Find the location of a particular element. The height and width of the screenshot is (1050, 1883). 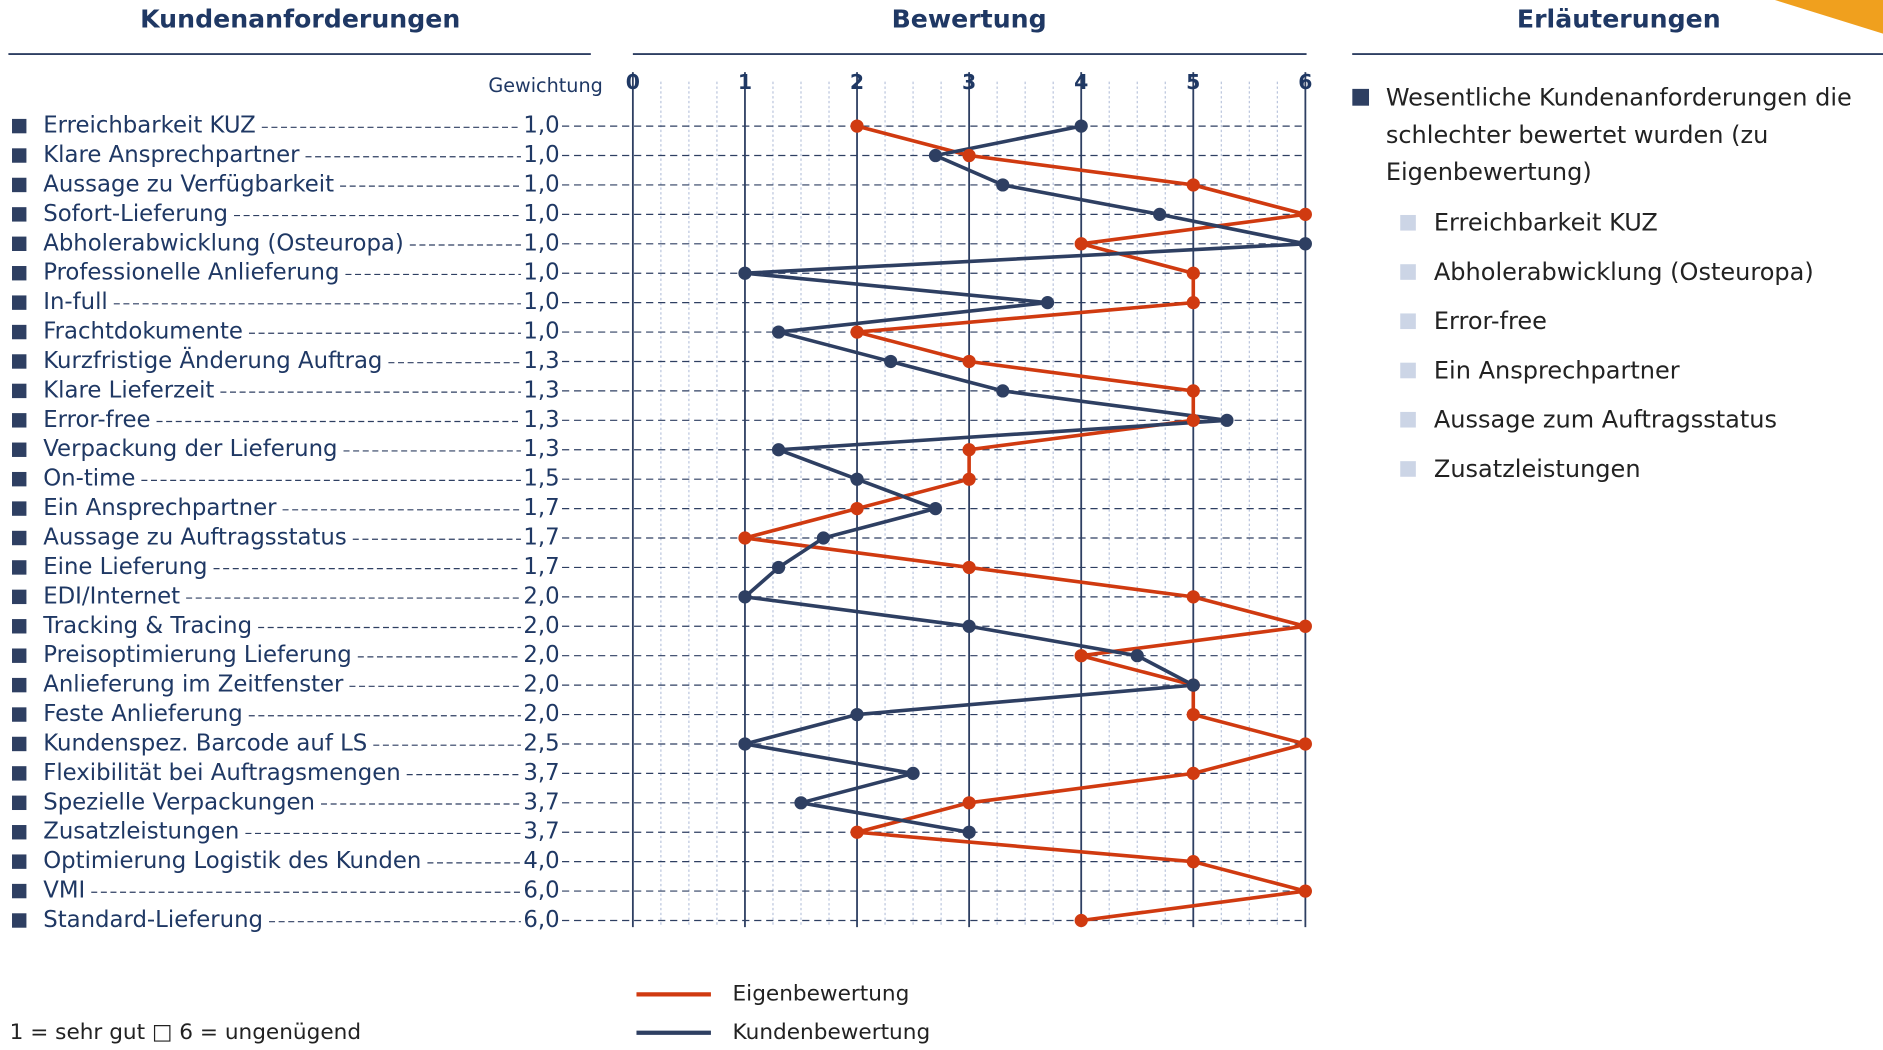

x-tick-label: 1 is located at coordinates (745, 82).